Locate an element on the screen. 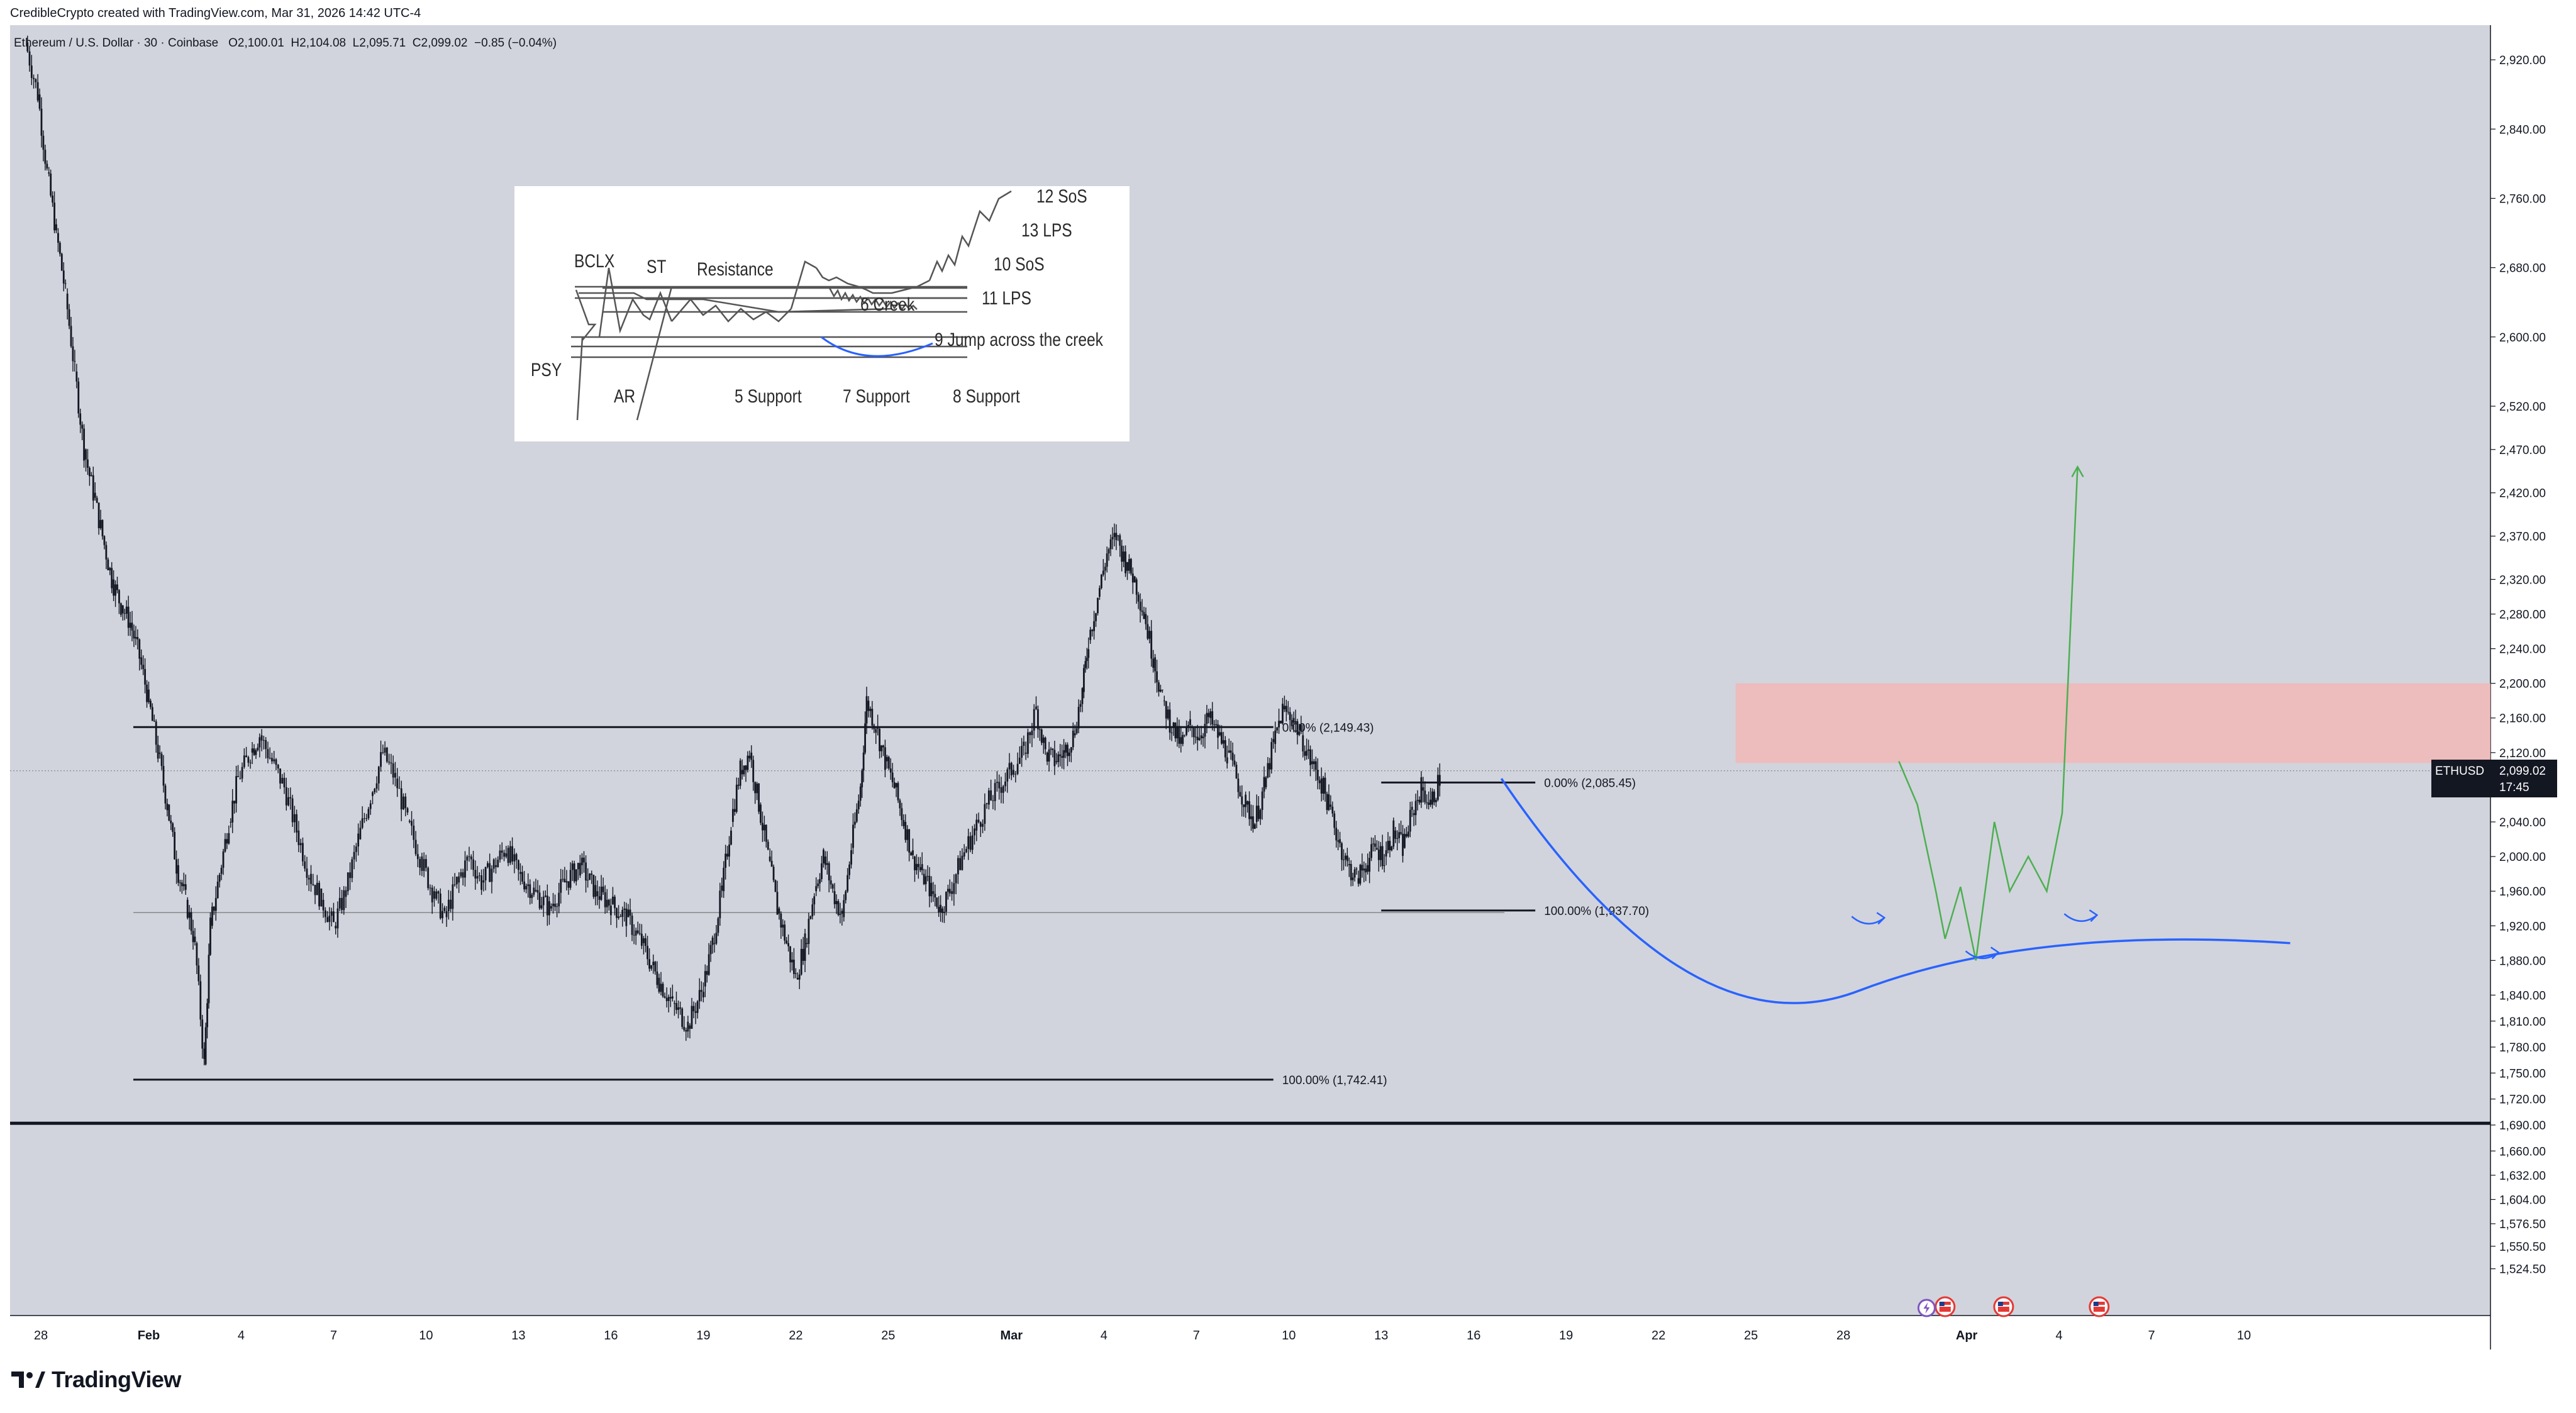 The height and width of the screenshot is (1413, 2576). y-tick-label-21: 1,840.00 is located at coordinates (2522, 995).